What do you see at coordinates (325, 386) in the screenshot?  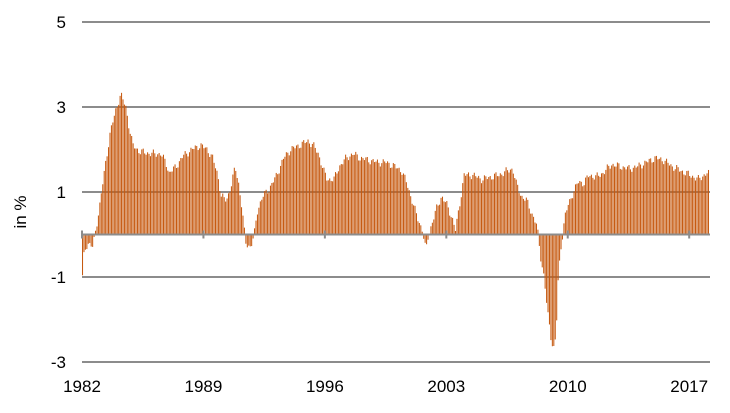 I see `x-tick-label: 1996` at bounding box center [325, 386].